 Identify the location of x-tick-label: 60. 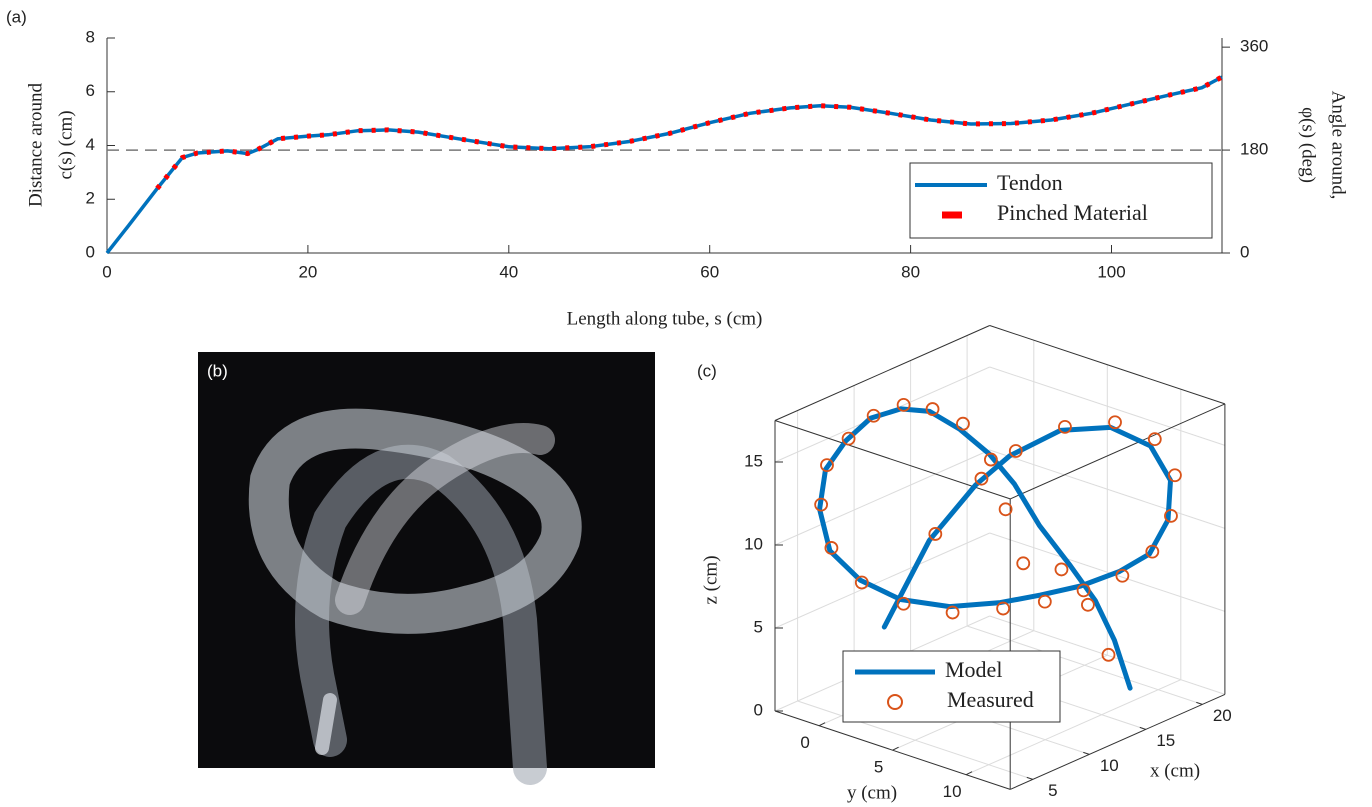
(709, 271).